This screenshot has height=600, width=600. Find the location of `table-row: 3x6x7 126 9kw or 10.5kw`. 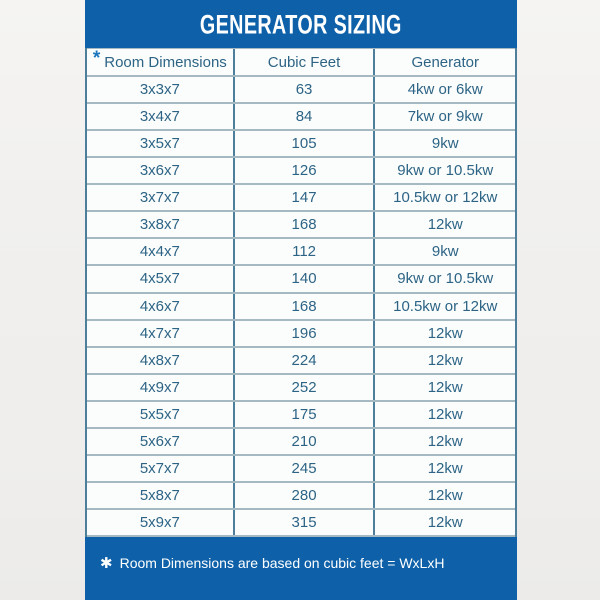

table-row: 3x6x7 126 9kw or 10.5kw is located at coordinates (301, 172).